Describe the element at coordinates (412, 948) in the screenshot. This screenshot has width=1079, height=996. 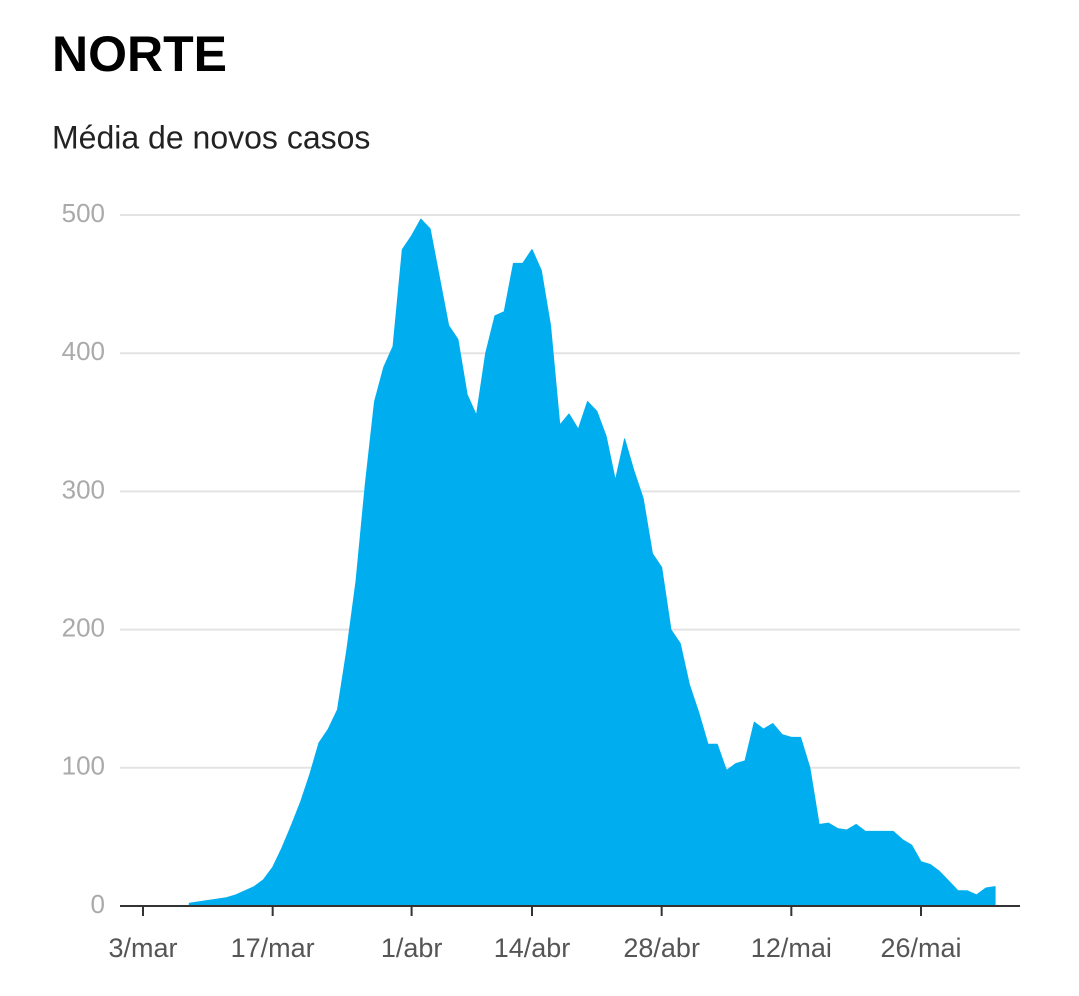
I see `x-tick-label: 1/abr` at that location.